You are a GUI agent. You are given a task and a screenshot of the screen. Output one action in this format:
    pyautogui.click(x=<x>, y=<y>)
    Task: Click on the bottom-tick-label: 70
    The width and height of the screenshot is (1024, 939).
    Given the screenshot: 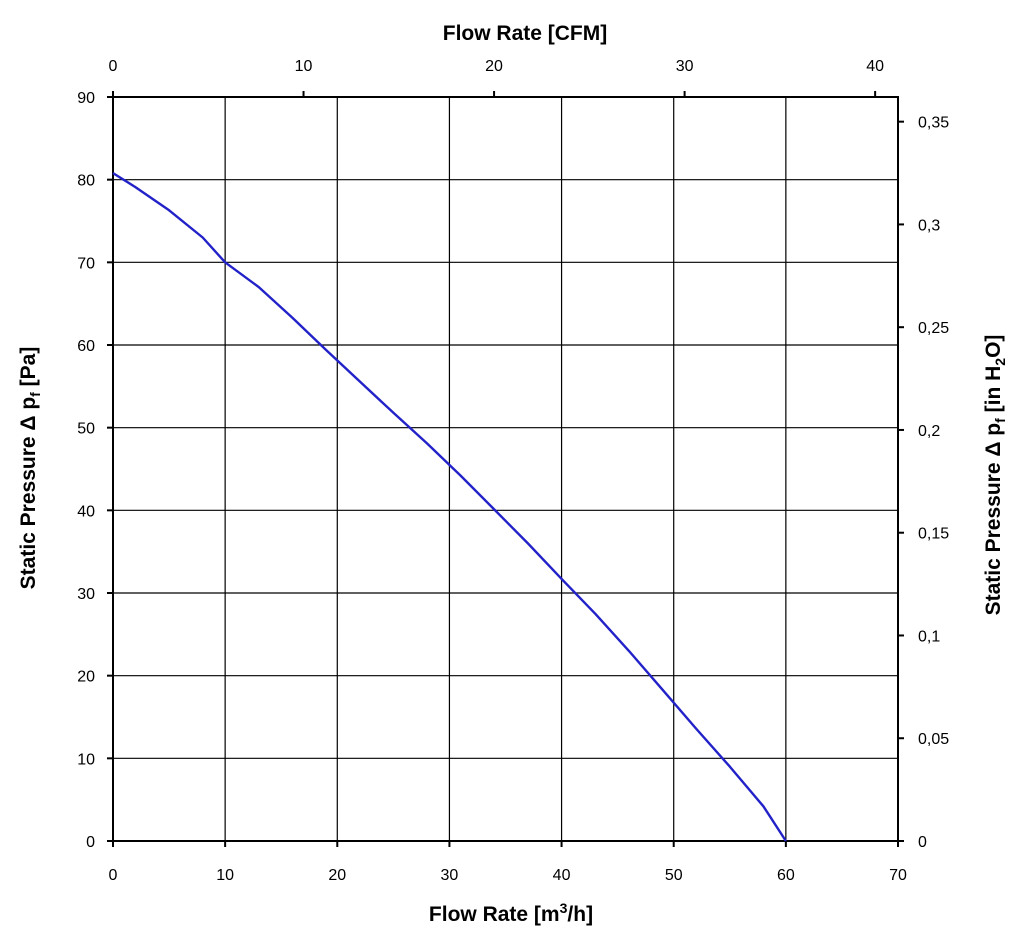 What is the action you would take?
    pyautogui.click(x=898, y=875)
    